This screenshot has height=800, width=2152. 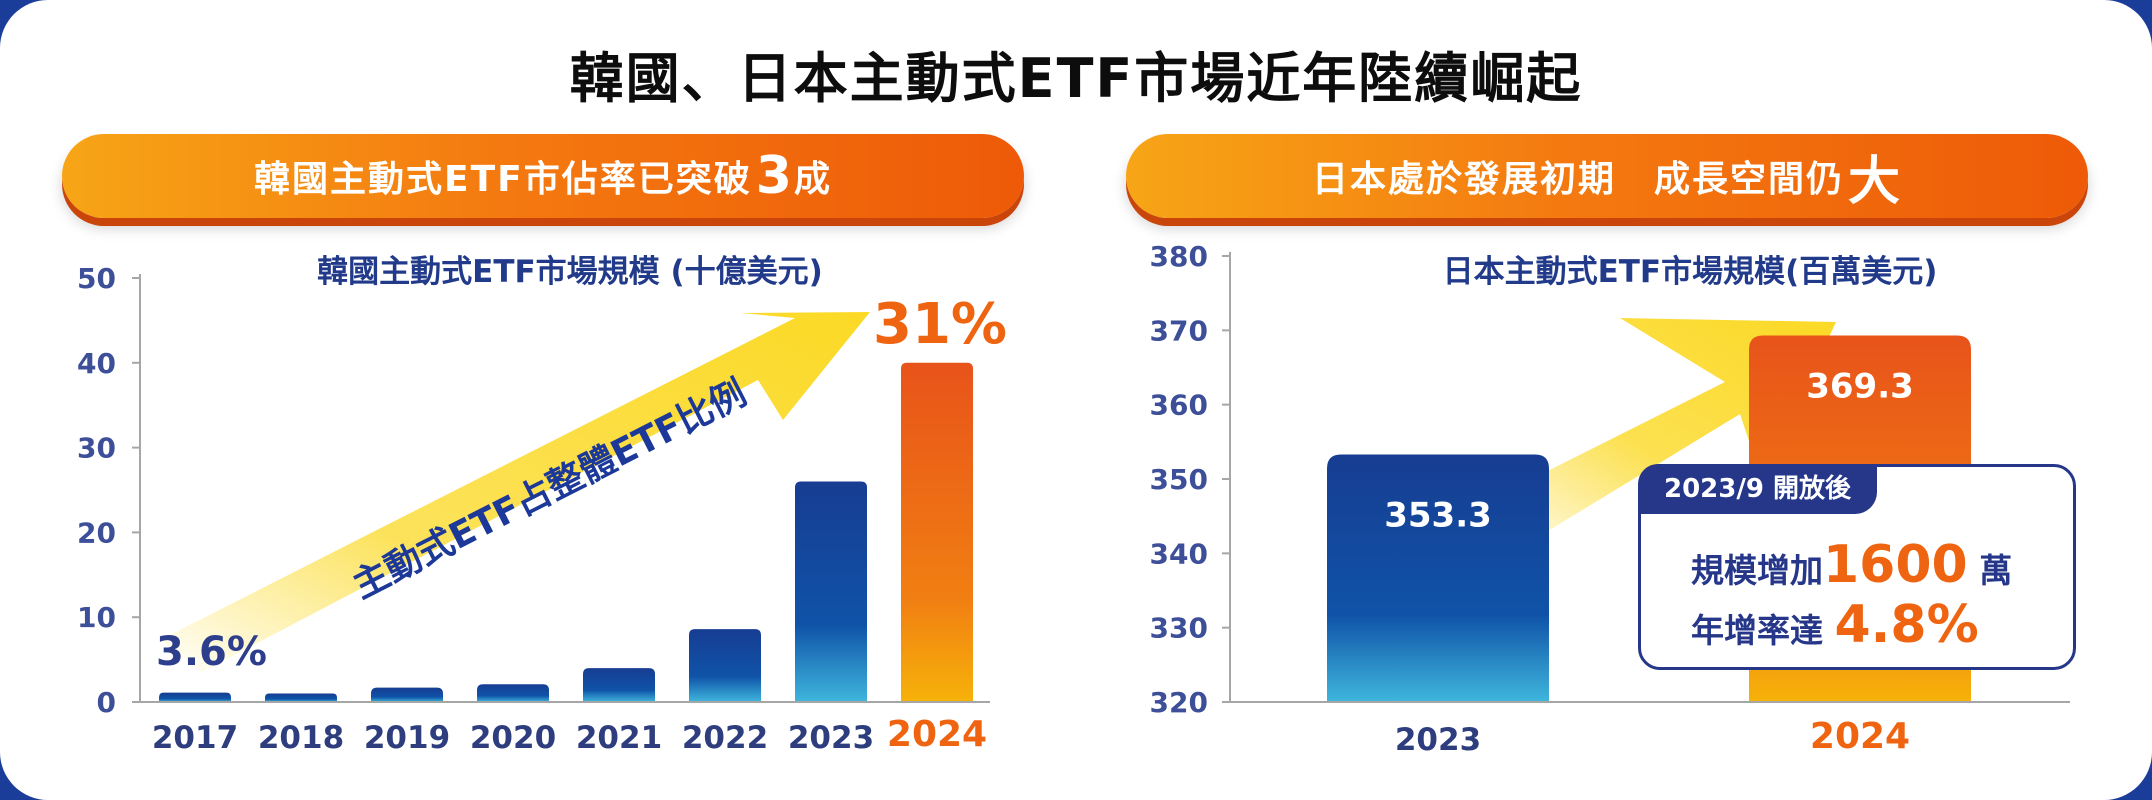 I want to click on korea-x-tick-label: 2019, so click(x=407, y=738).